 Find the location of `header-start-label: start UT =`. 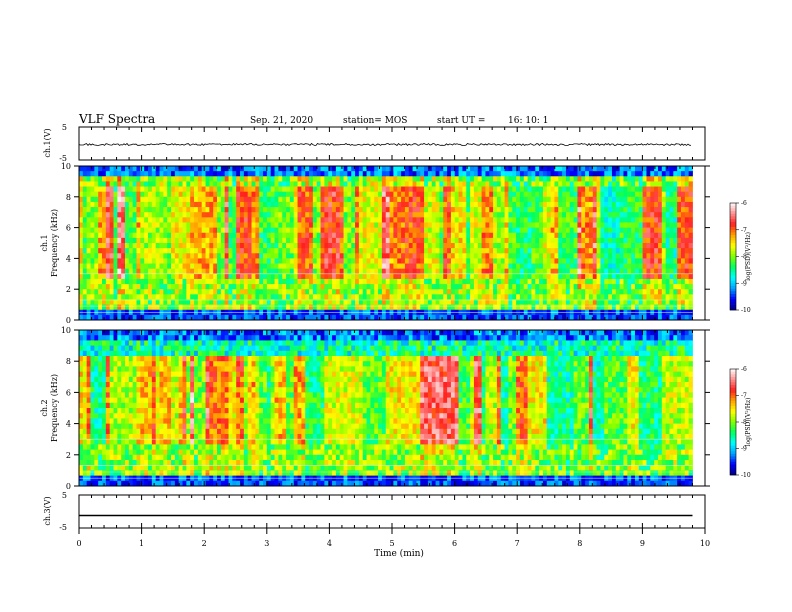

header-start-label: start UT = is located at coordinates (461, 121).